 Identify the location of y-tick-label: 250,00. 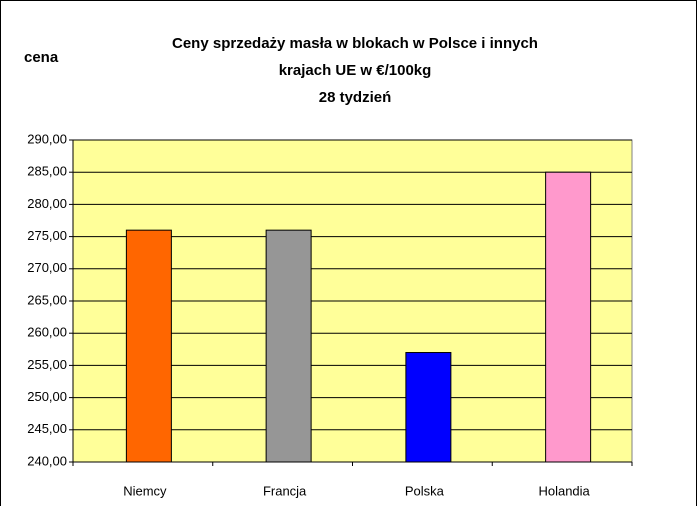
(47, 396).